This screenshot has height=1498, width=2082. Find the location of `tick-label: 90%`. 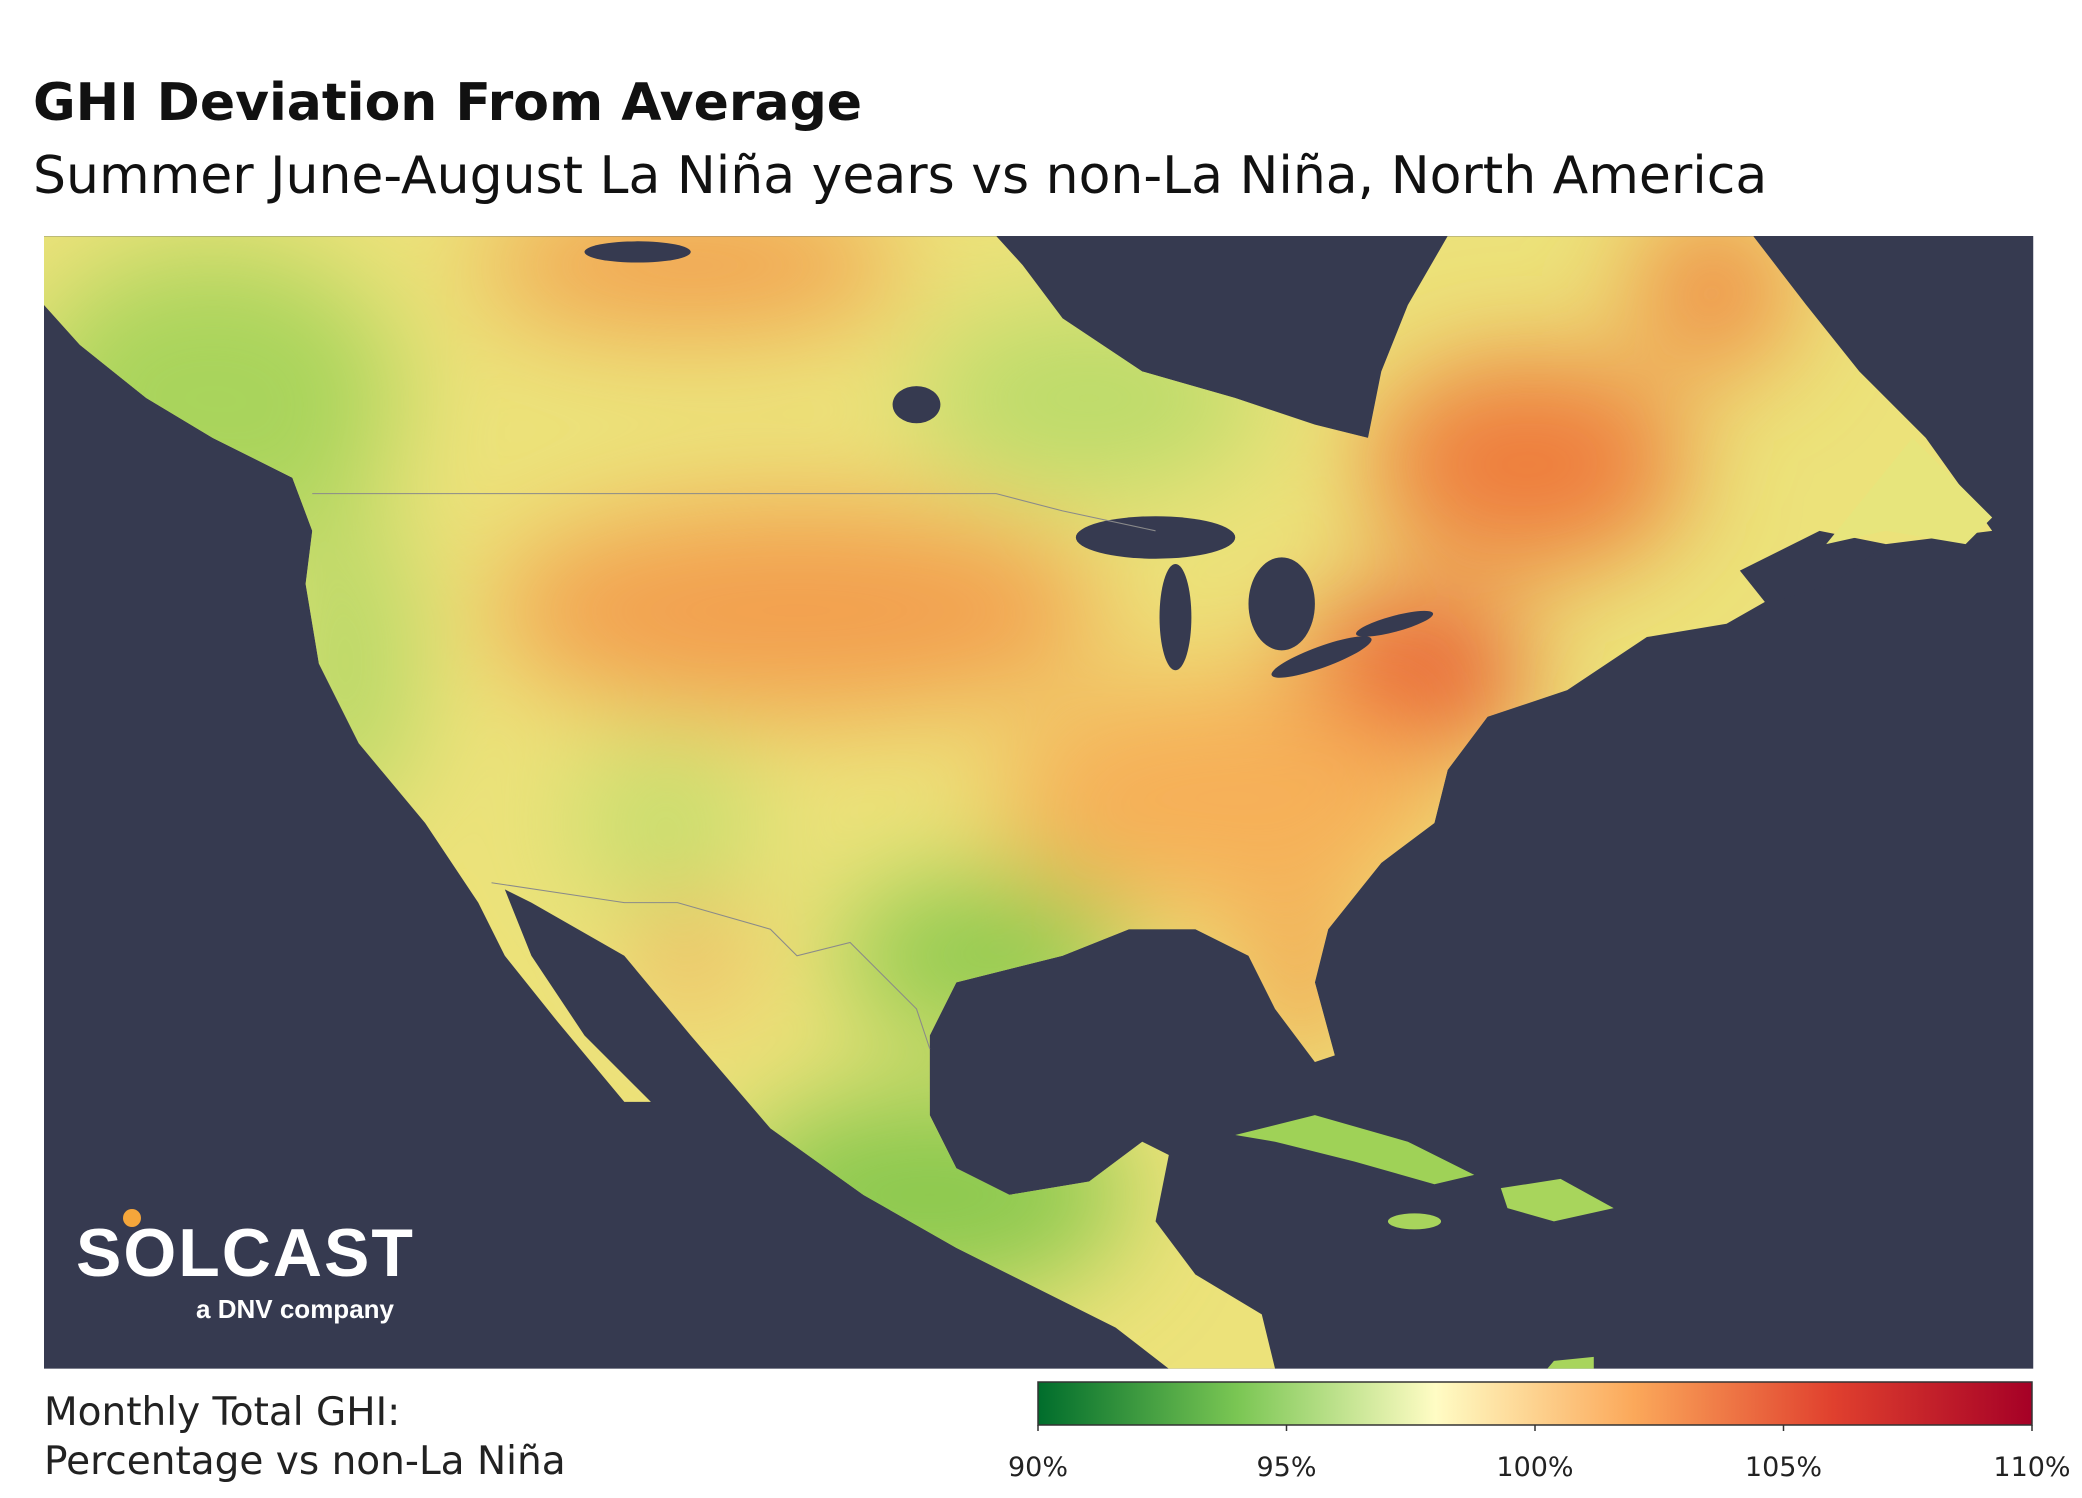

tick-label: 90% is located at coordinates (1038, 1467).